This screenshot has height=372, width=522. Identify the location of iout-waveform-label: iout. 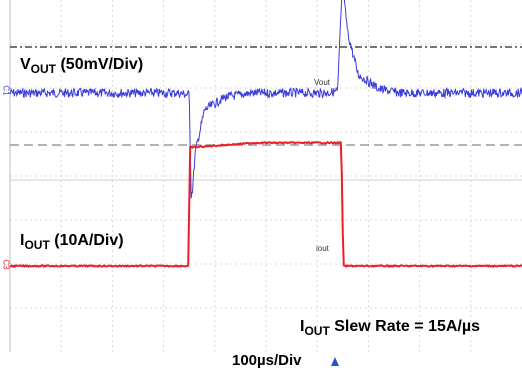
(322, 248).